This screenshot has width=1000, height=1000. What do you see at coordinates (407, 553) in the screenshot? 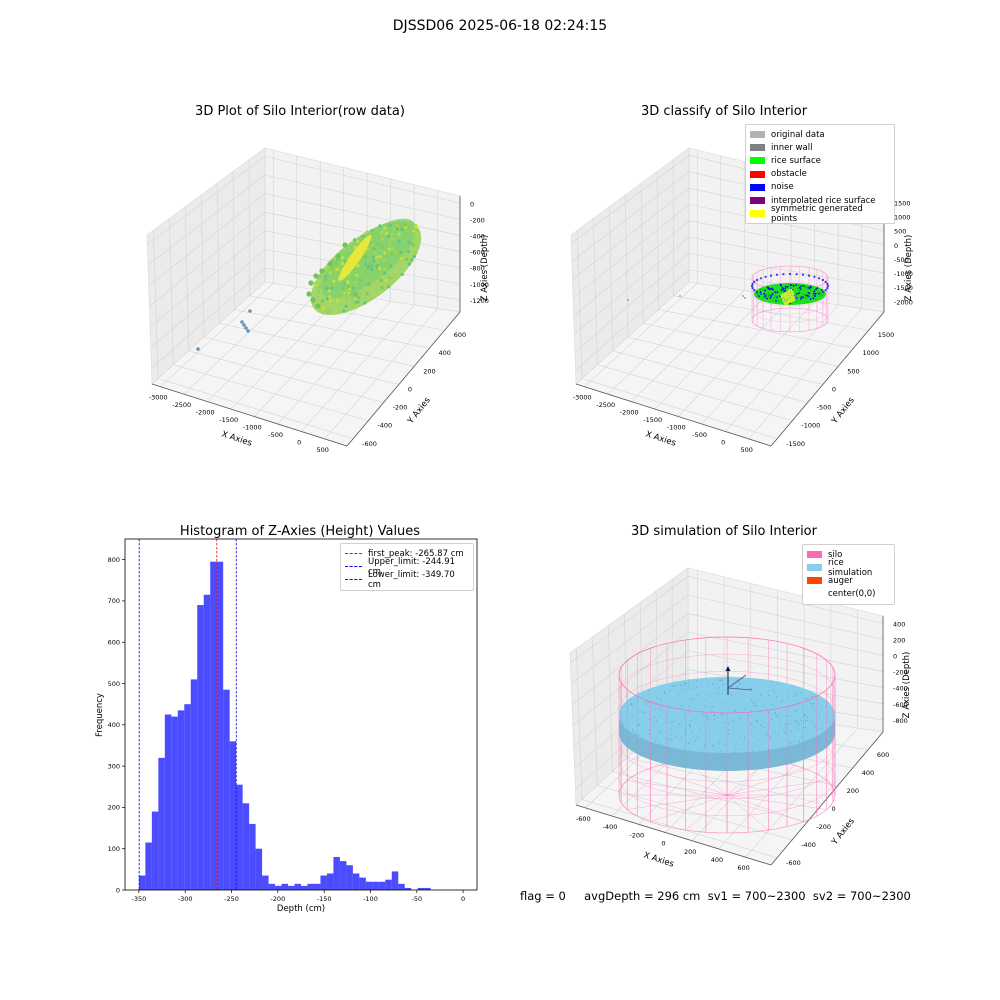
I see `histogram-legend-item: first_peak: -265.87 cm` at bounding box center [407, 553].